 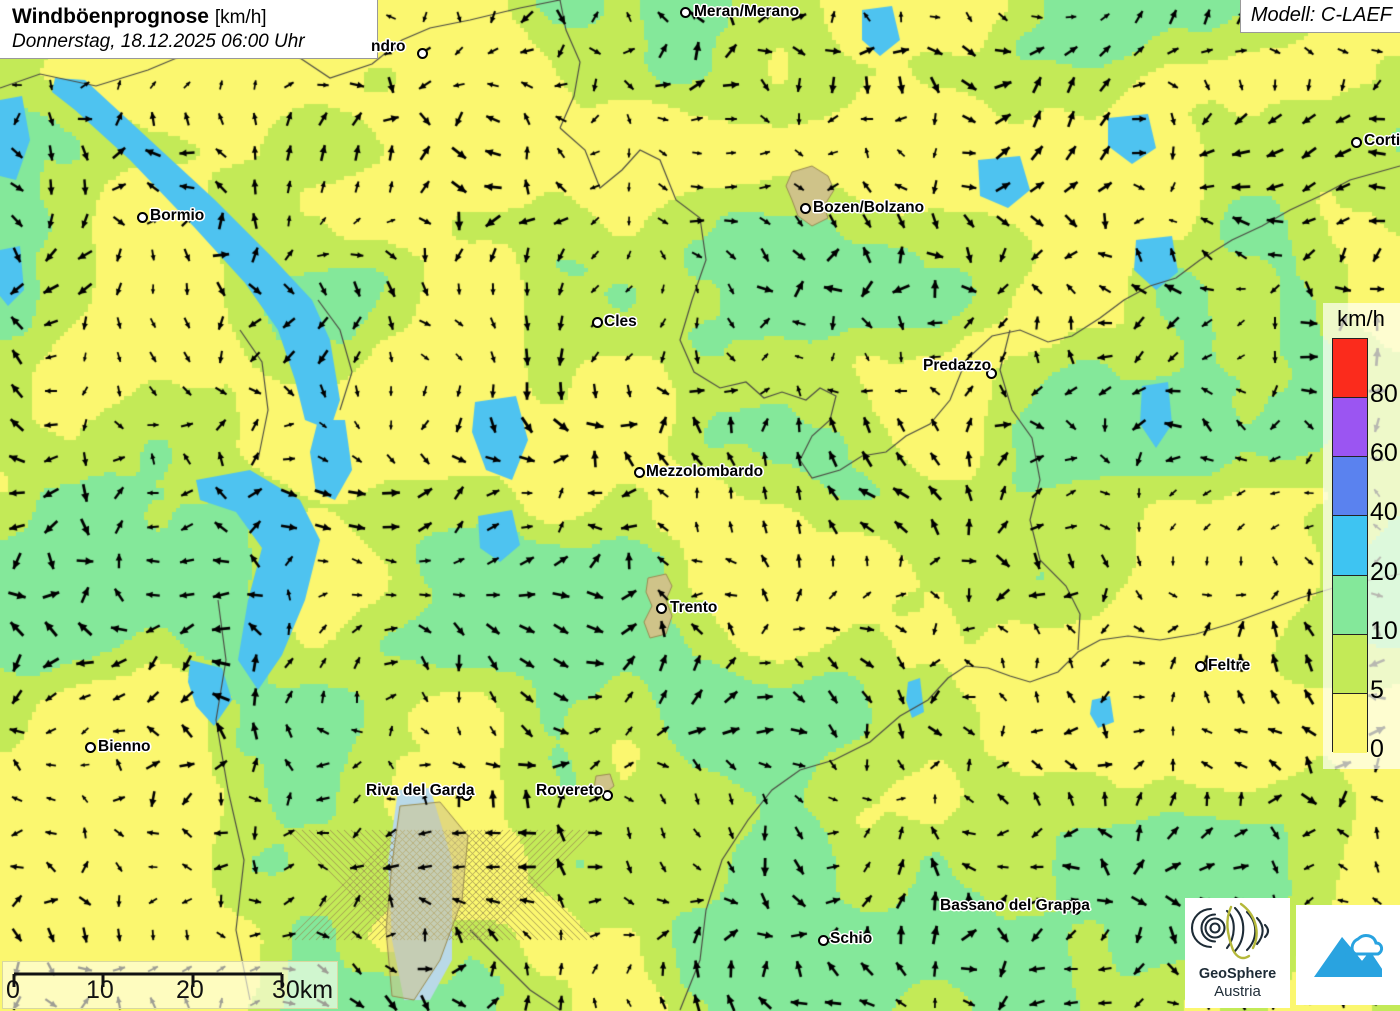 I want to click on legend-unit-label: km/h, so click(x=1361, y=318).